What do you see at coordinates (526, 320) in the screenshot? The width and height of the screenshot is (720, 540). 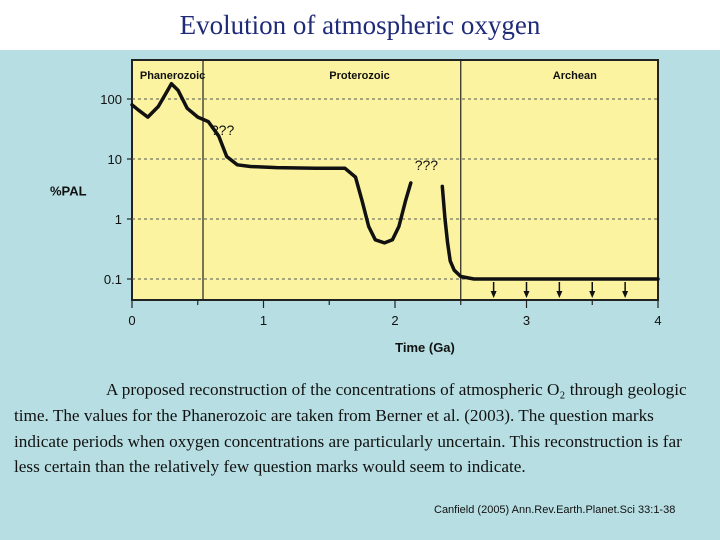 I see `x-tick-label: 3` at bounding box center [526, 320].